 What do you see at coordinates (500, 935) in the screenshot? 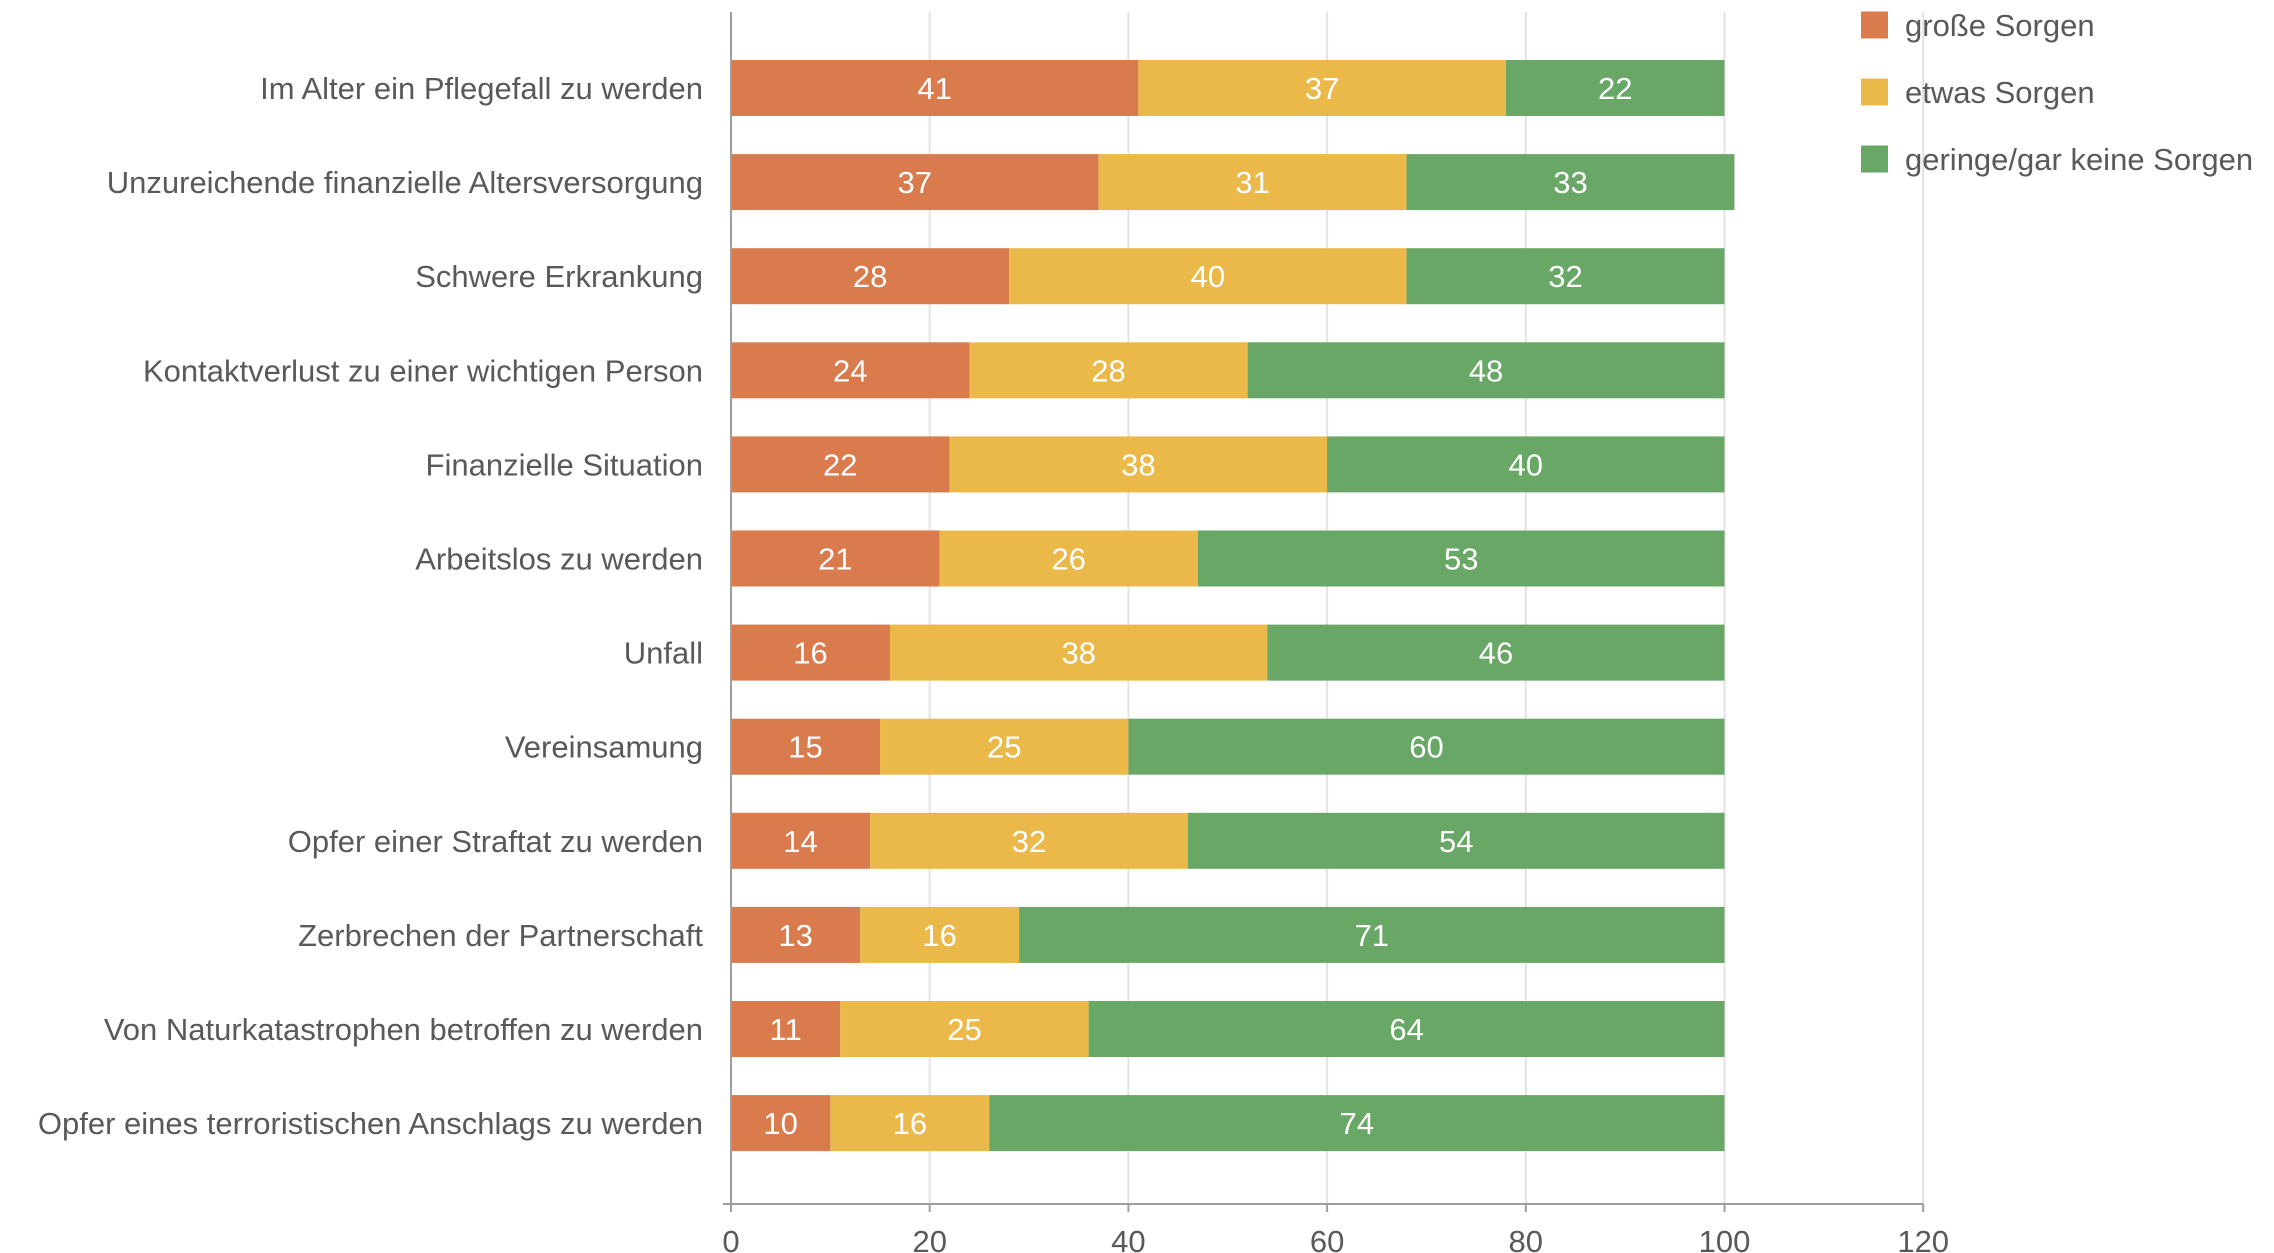
I see `category-label: Zerbrechen der Partnerschaft` at bounding box center [500, 935].